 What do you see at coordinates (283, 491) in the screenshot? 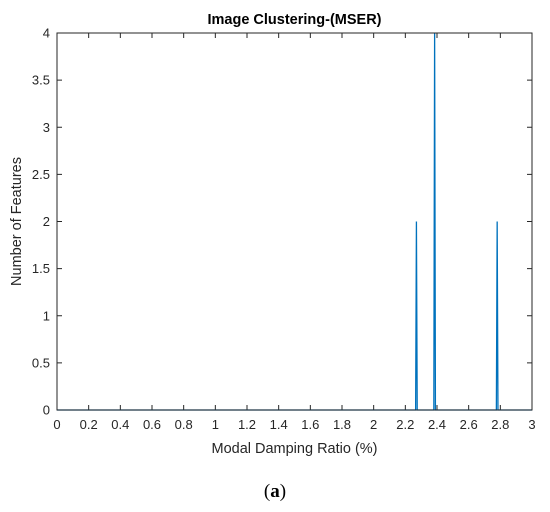
I see `caption-close: )` at bounding box center [283, 491].